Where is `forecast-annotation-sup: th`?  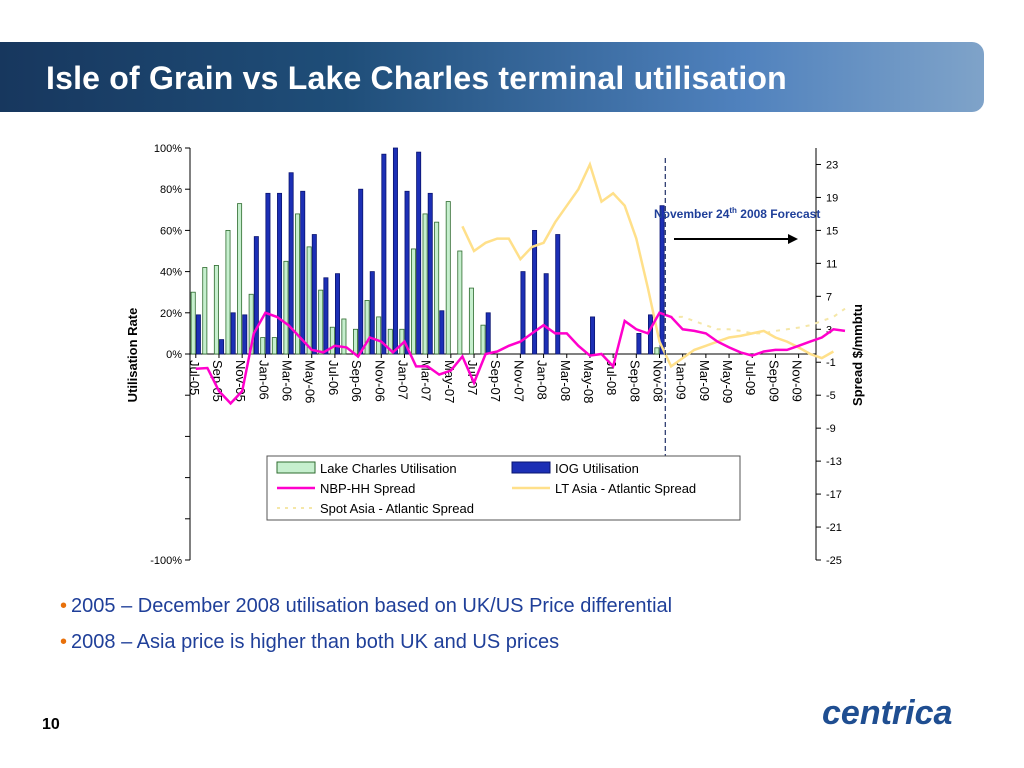
forecast-annotation-sup: th is located at coordinates (733, 210).